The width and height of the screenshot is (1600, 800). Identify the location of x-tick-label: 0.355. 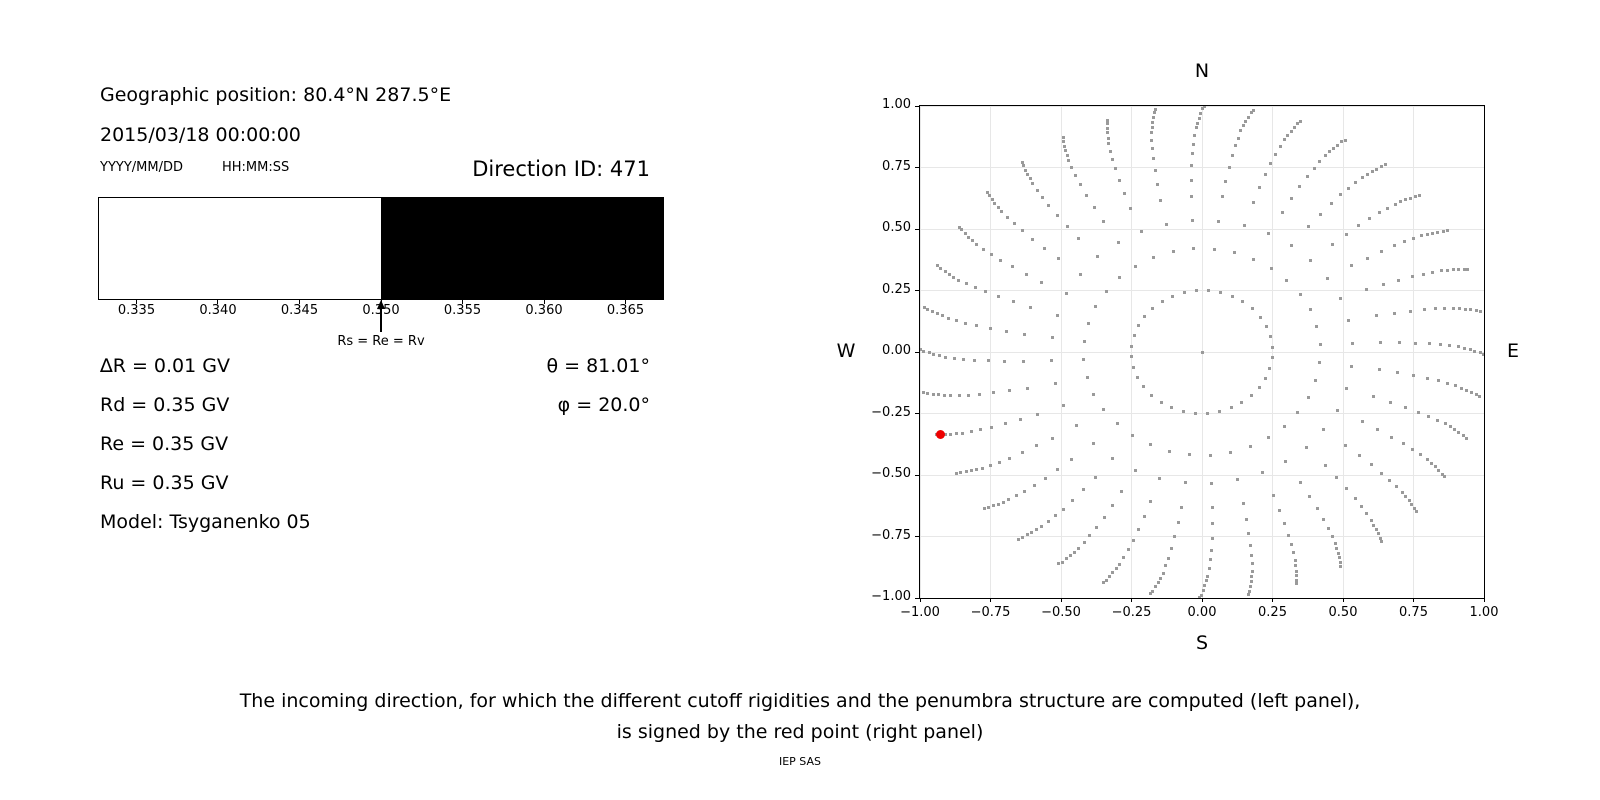
(462, 310).